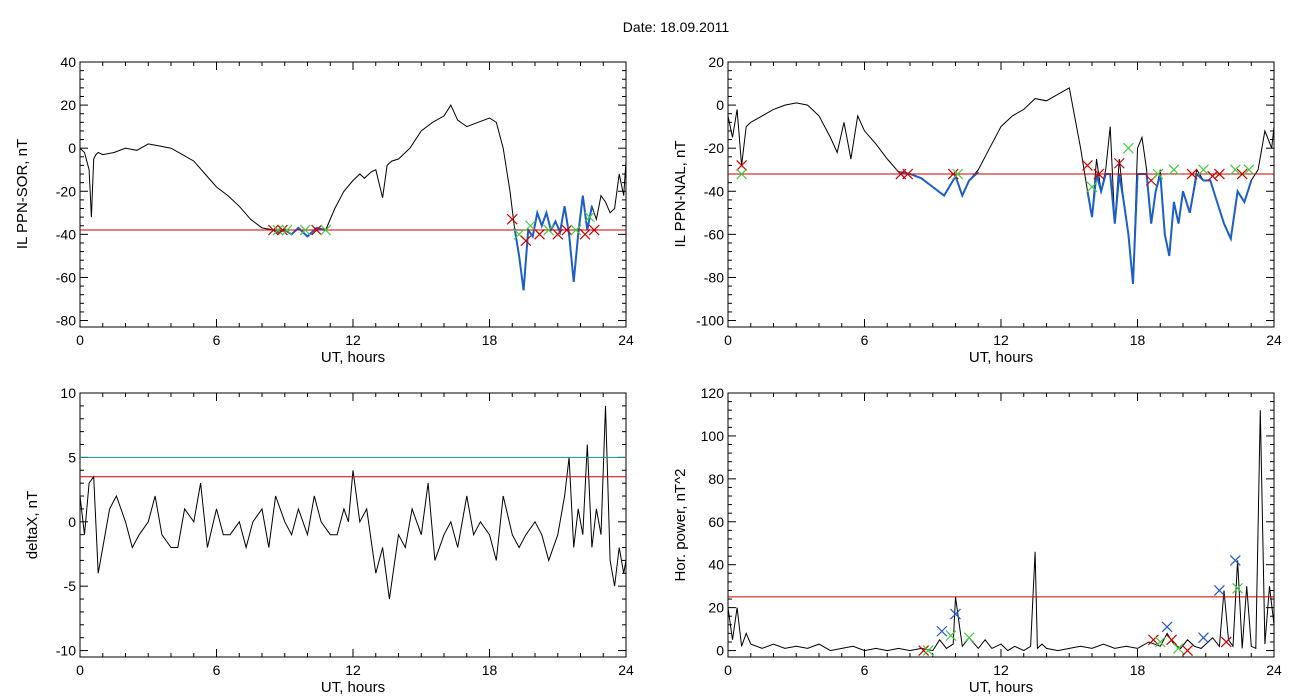 The height and width of the screenshot is (700, 1300). I want to click on y-tick-label: -20, so click(714, 148).